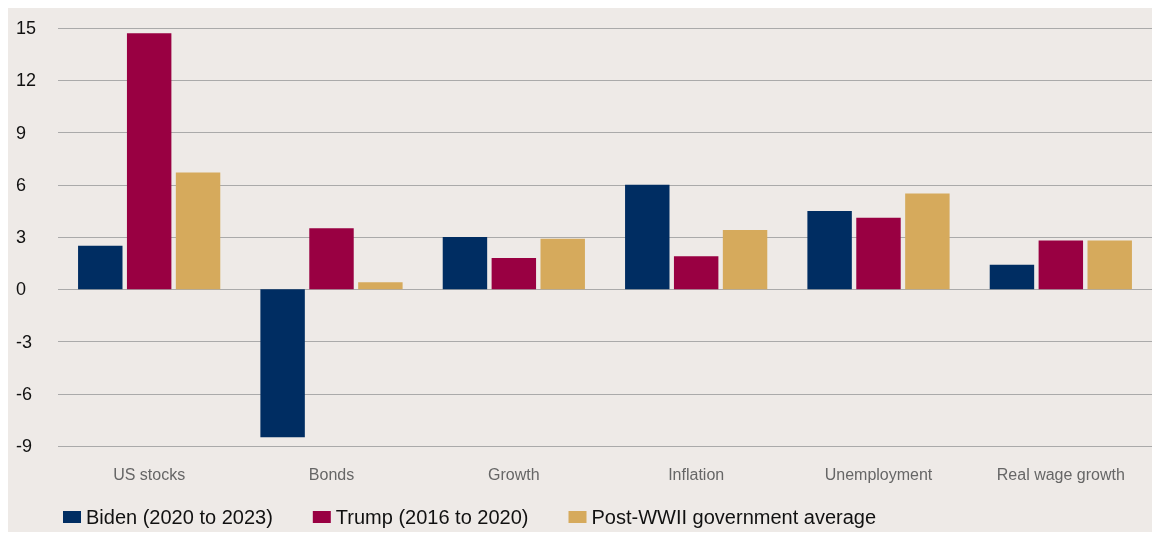 This screenshot has width=1160, height=540. Describe the element at coordinates (26, 80) in the screenshot. I see `y-tick-label: 12` at that location.